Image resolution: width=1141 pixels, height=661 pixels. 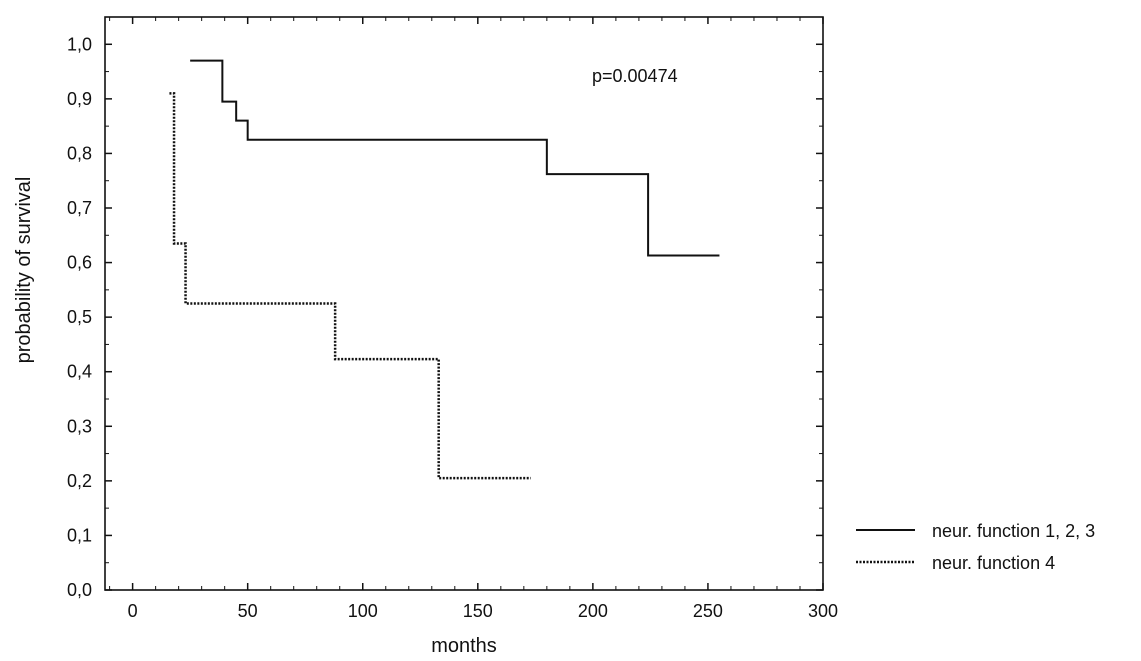 What do you see at coordinates (464, 646) in the screenshot?
I see `x-axis-title: months` at bounding box center [464, 646].